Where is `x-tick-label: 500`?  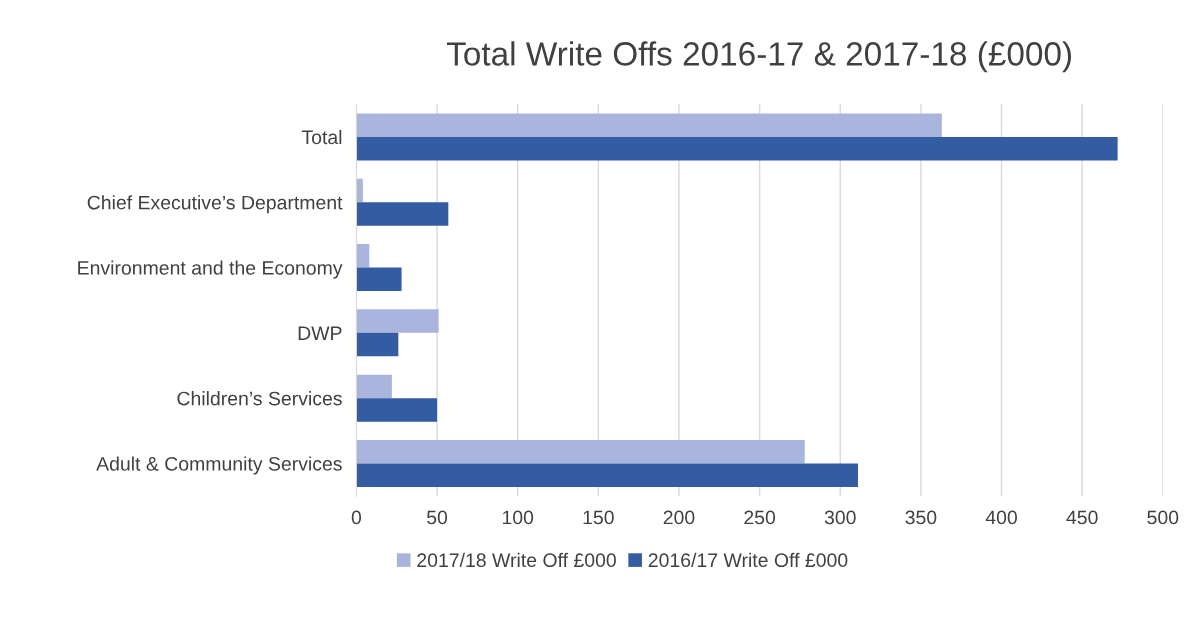
x-tick-label: 500 is located at coordinates (1163, 517).